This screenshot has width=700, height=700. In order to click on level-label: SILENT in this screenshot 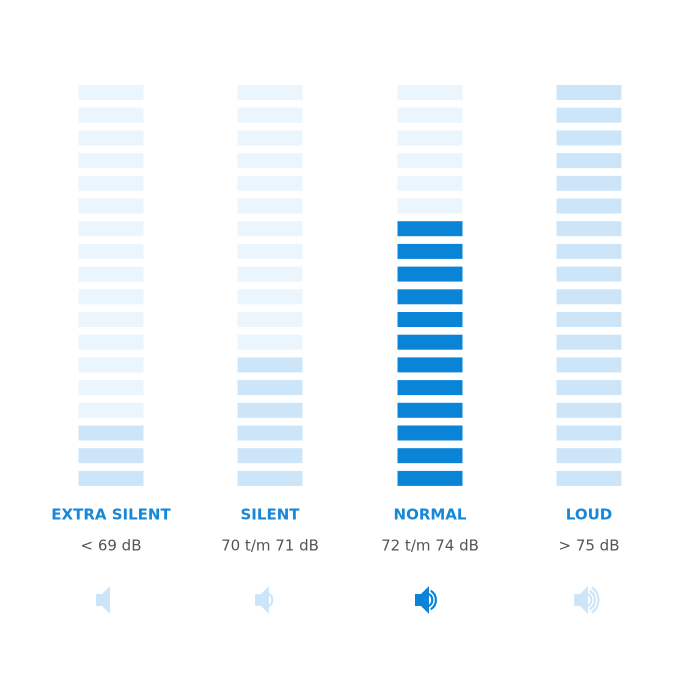, I will do `click(271, 515)`.